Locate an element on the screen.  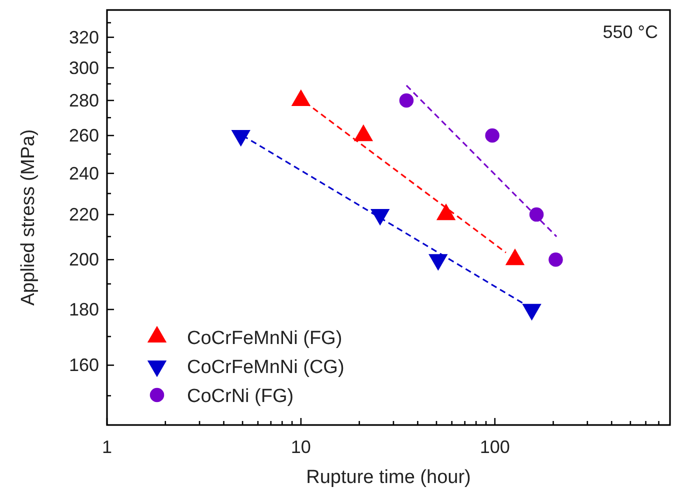
legend-label: CoCrFeMnNi (CG) is located at coordinates (265, 367).